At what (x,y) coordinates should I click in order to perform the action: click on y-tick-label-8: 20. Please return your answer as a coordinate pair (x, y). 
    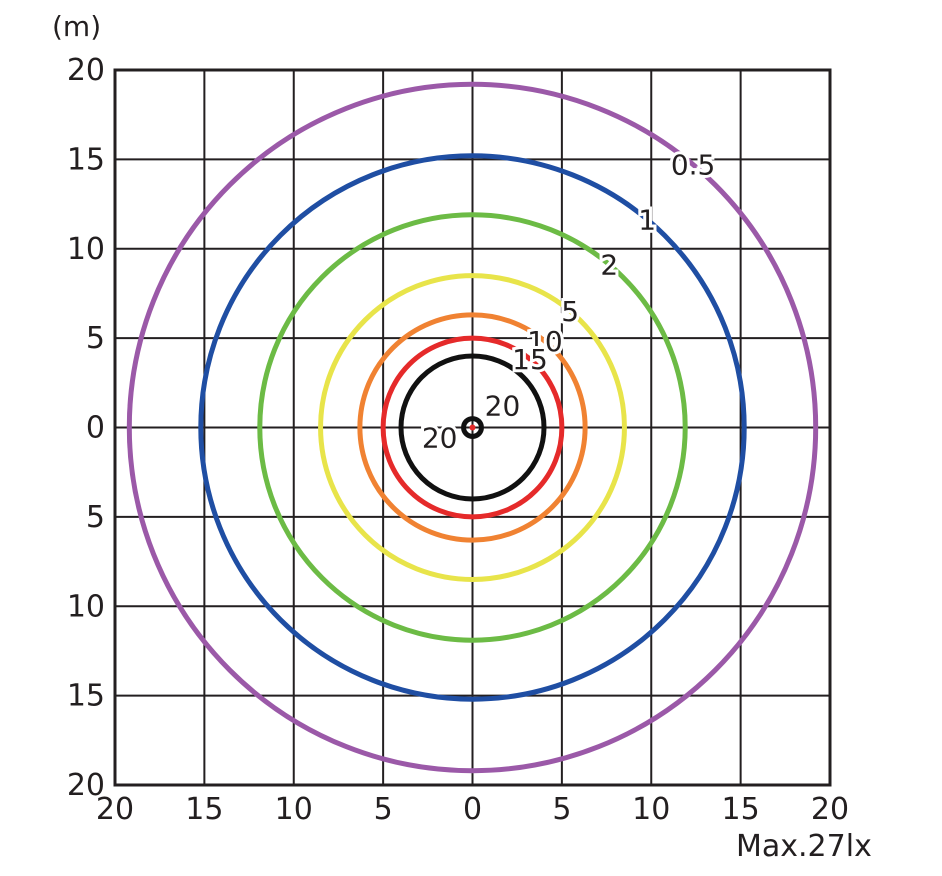
    Looking at the image, I should click on (86, 785).